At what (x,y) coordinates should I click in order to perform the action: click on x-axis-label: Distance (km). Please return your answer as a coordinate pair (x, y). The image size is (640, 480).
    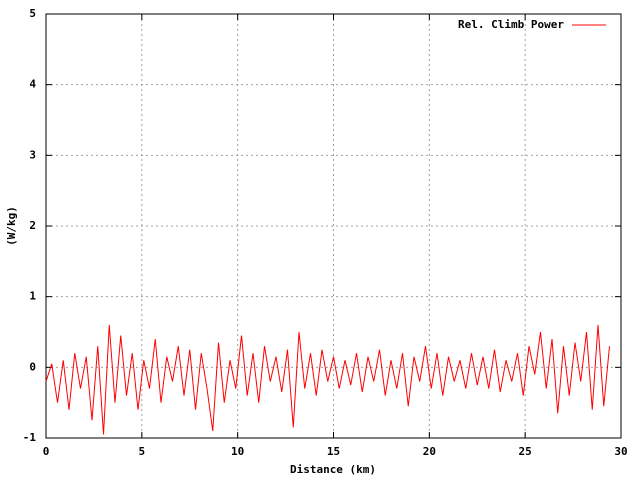
    Looking at the image, I should click on (333, 469).